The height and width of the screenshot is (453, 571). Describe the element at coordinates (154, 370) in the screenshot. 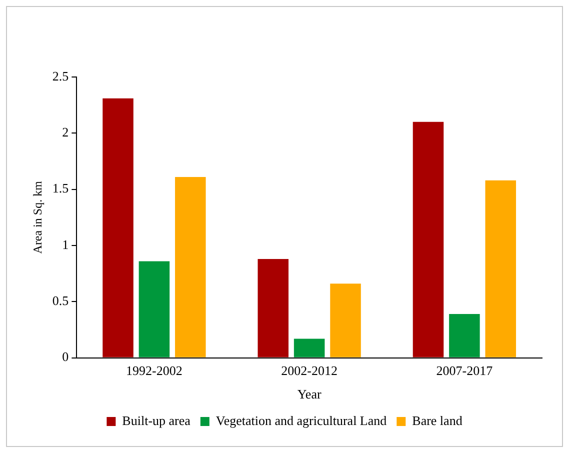

I see `x-tick-label: 1992-2002` at that location.